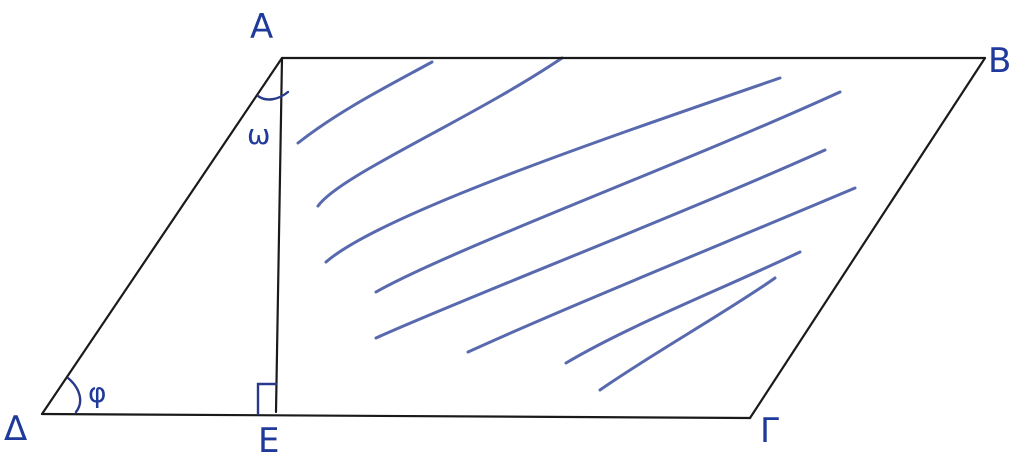 This screenshot has width=1021, height=458. I want to click on point-A-label: A, so click(261, 27).